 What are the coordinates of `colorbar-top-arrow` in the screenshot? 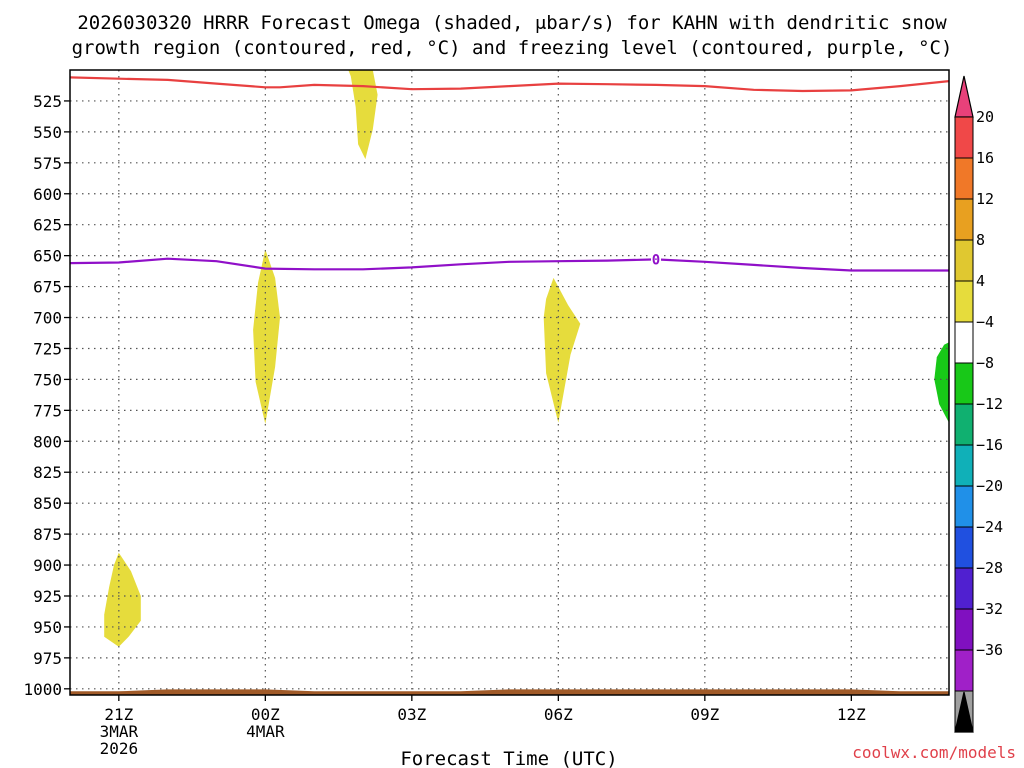 It's located at (964, 96).